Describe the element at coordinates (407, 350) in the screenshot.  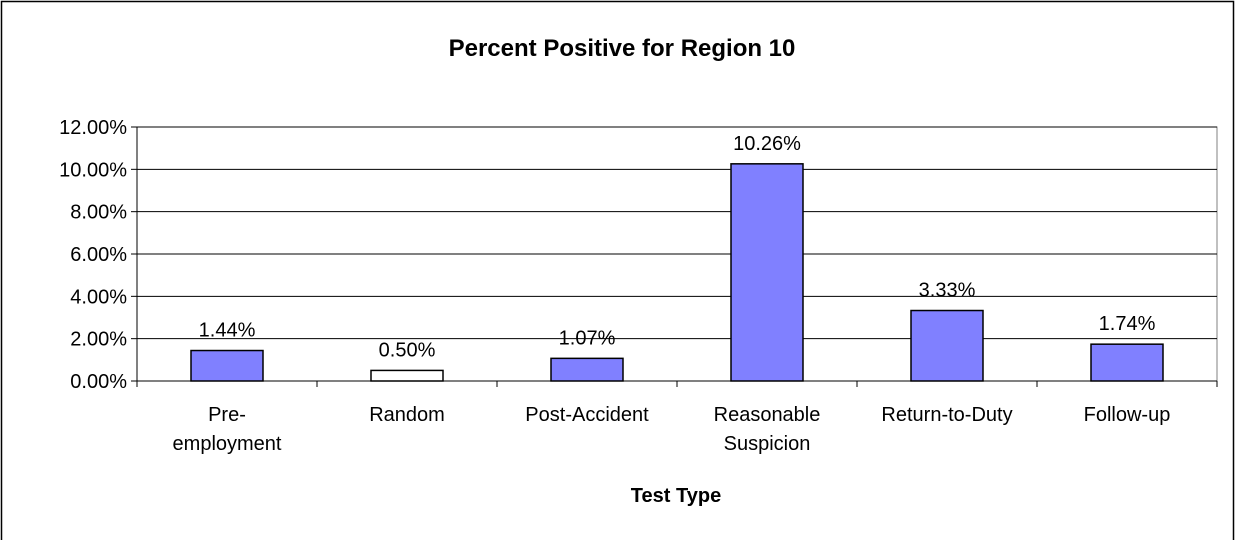
I see `data-label: 0.50%` at that location.